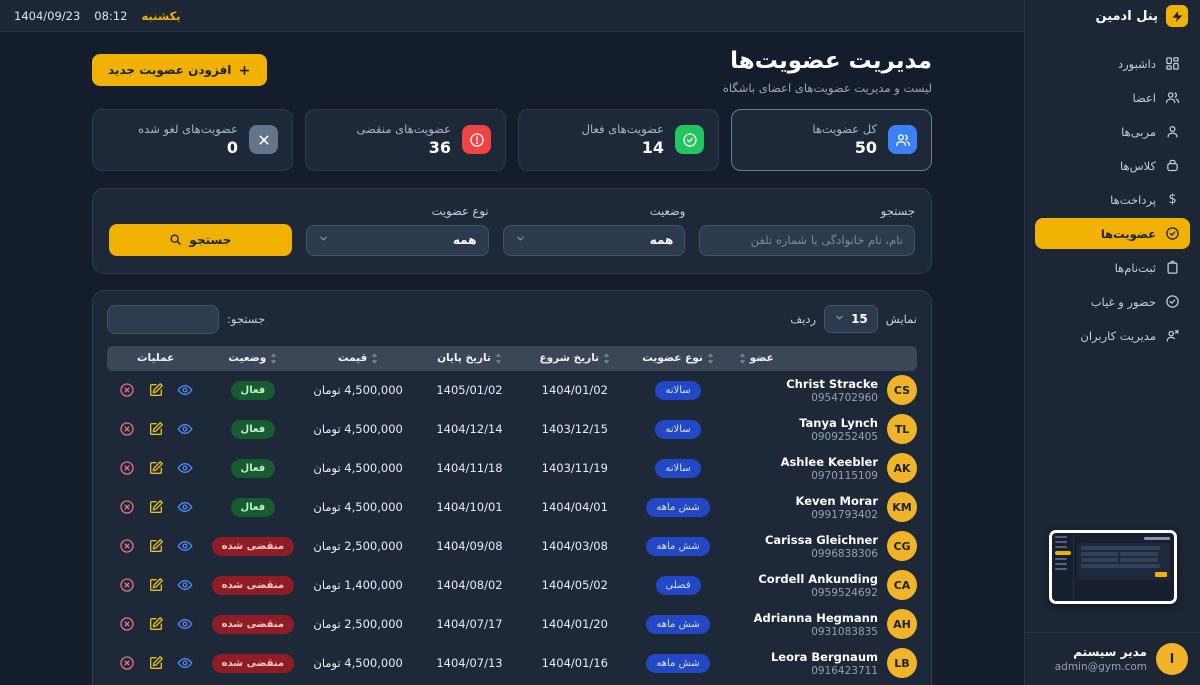  I want to click on sidebar-item-registrations: ثبت‌نام‌ها, so click(1112, 267).